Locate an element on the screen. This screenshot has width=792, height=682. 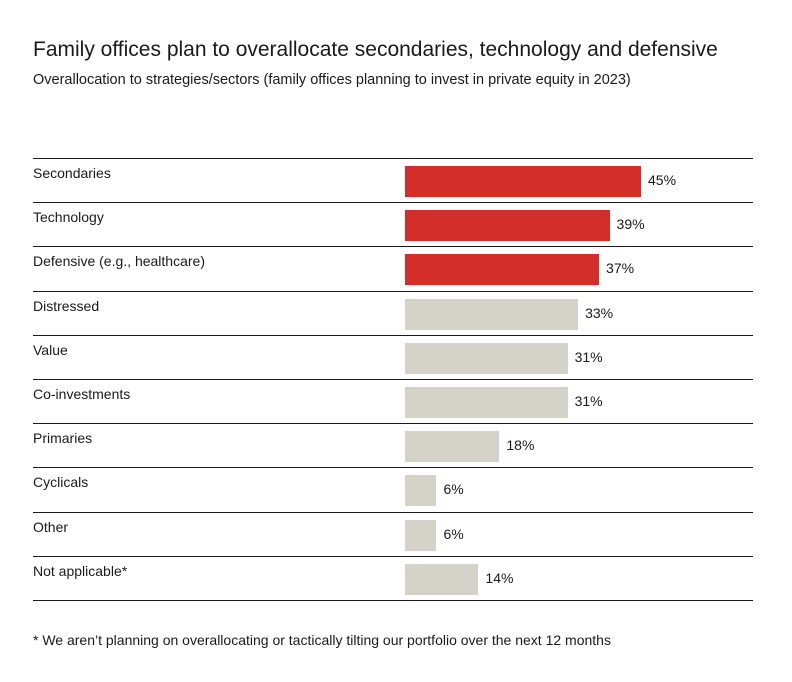
chart-row: Cyclicals 6% is located at coordinates (393, 489).